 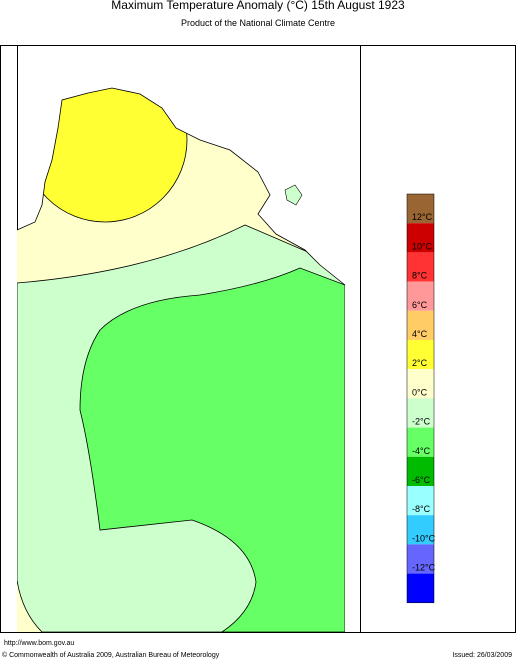 I want to click on legend-label: 6°C, so click(x=420, y=305).